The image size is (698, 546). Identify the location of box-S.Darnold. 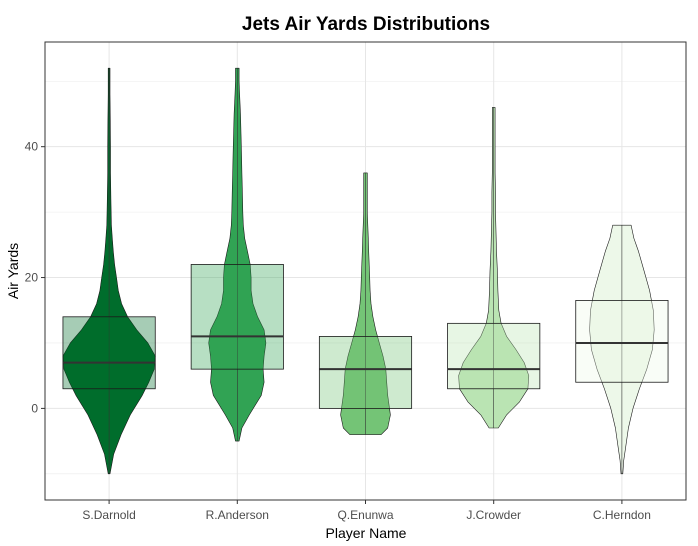
(109, 353).